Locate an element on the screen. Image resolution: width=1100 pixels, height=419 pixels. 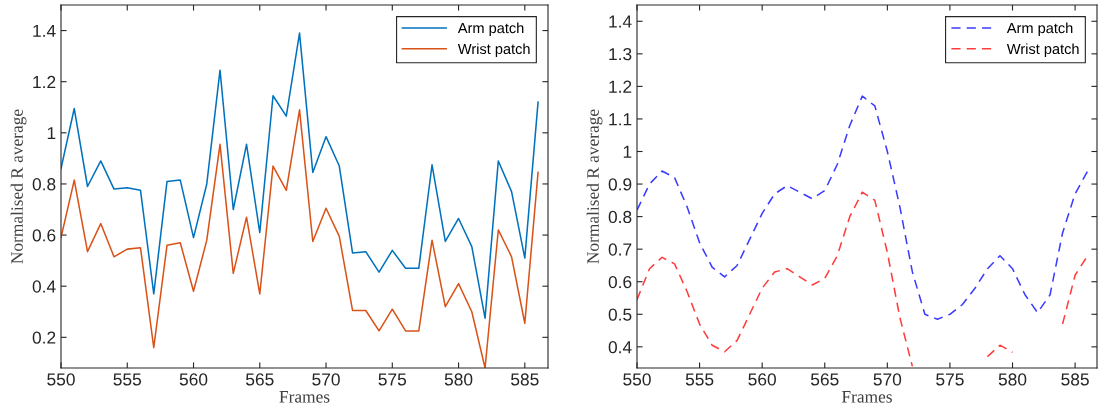
y-tick-label: 0.7 is located at coordinates (620, 249).